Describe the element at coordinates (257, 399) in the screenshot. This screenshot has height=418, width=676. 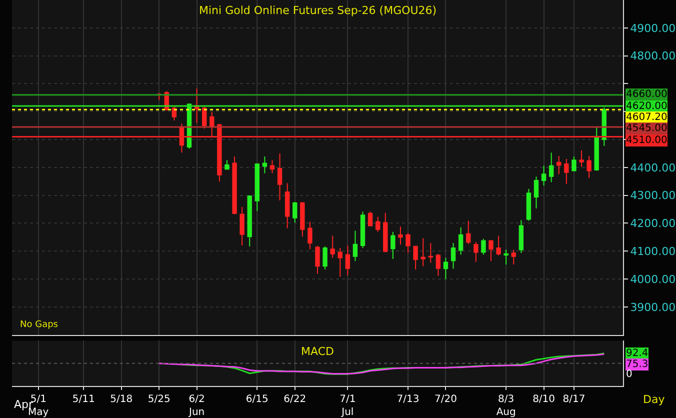
I see `x-tick-label: 6/15` at that location.